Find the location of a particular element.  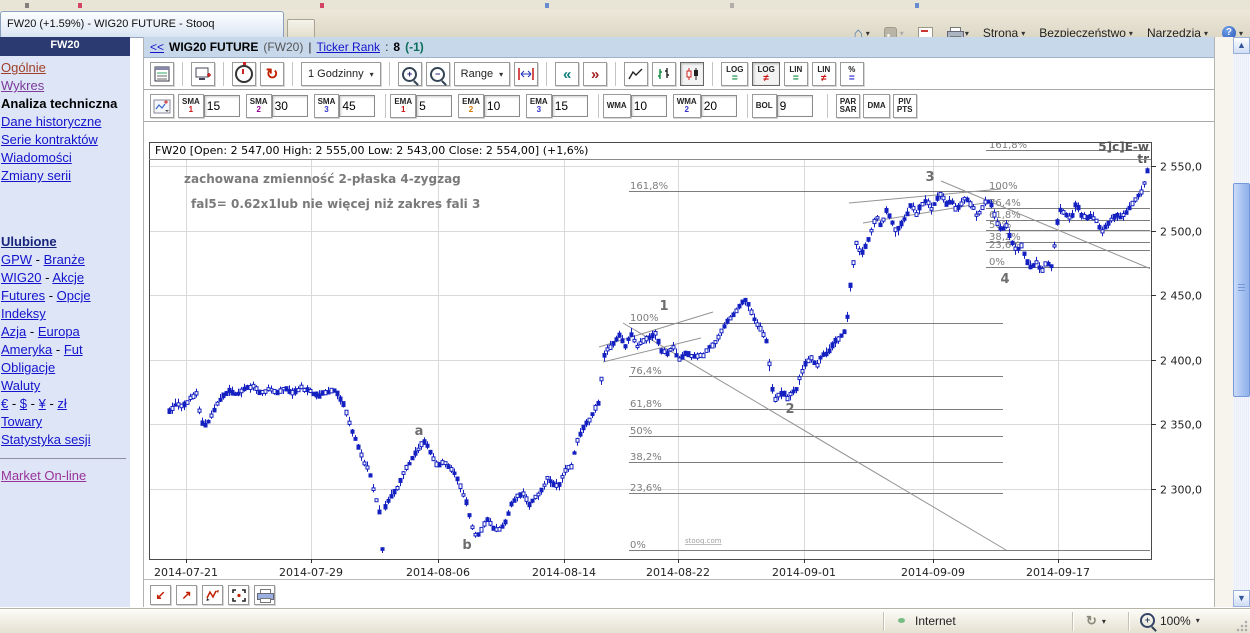

indicator-period-input-bol is located at coordinates (794, 106).